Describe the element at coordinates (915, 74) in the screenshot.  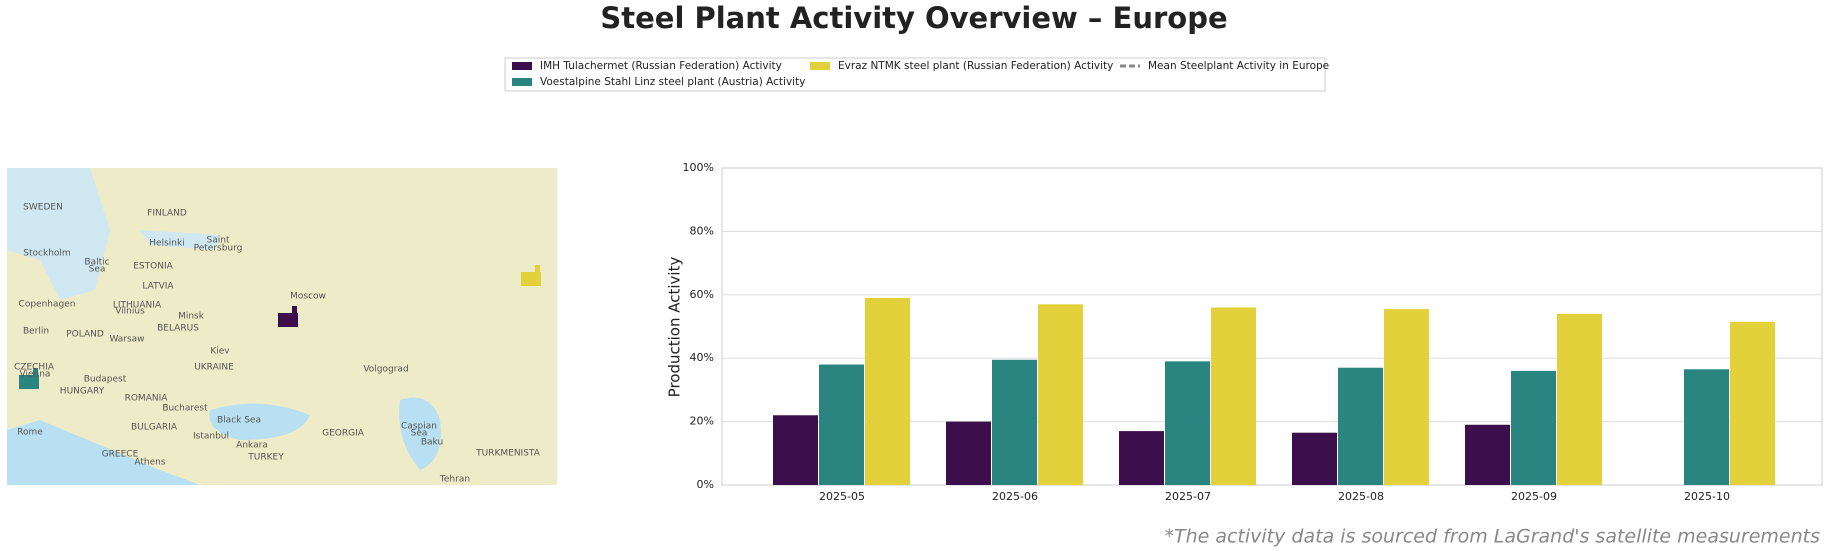
I see `legend-box` at that location.